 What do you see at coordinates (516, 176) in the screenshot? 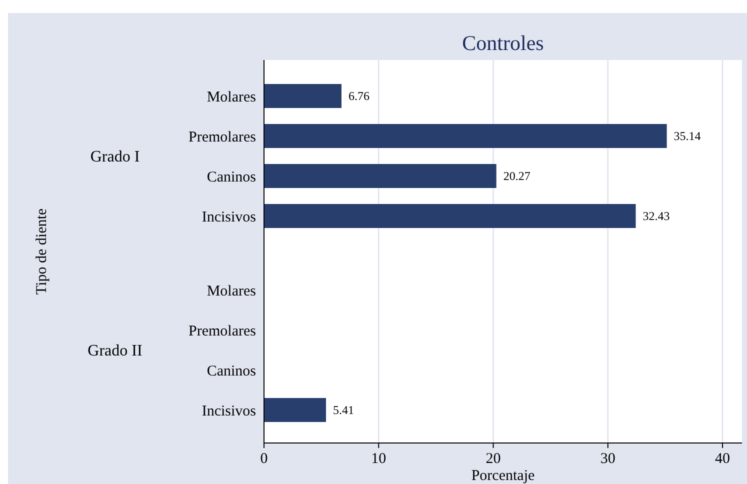
I see `data-label: 20.27` at bounding box center [516, 176].